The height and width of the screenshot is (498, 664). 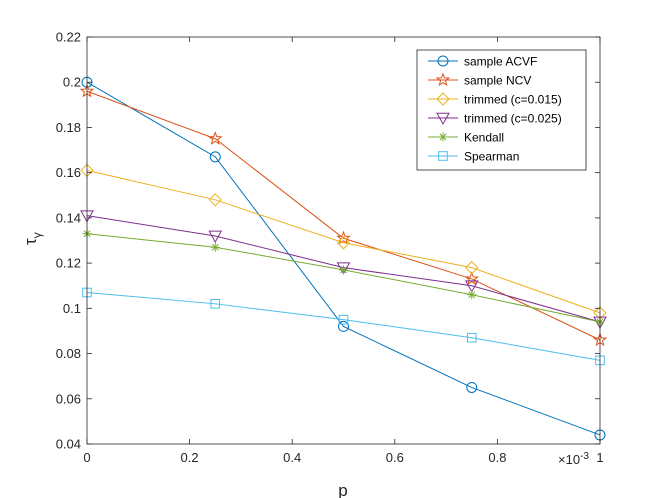 I want to click on legend-marker-trimmed-c-0-015-shape, so click(x=443, y=99).